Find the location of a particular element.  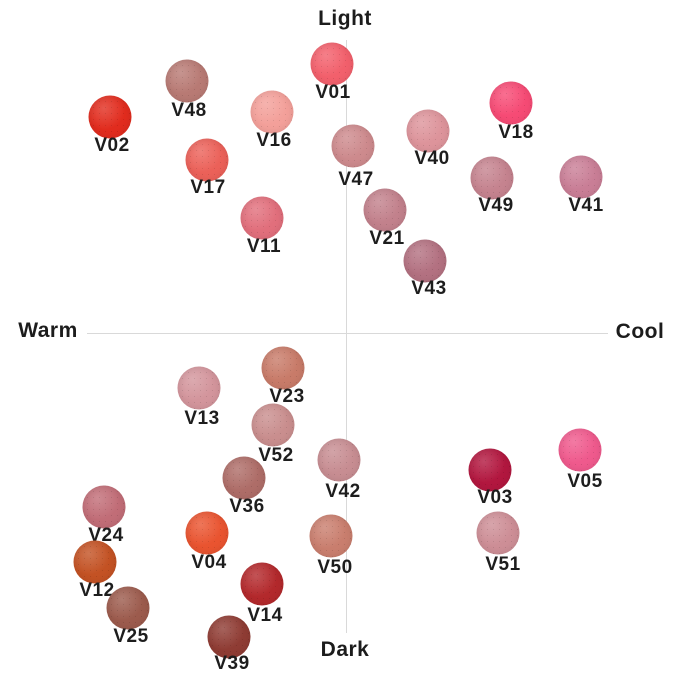

axis-label-dark: Dark is located at coordinates (345, 649).